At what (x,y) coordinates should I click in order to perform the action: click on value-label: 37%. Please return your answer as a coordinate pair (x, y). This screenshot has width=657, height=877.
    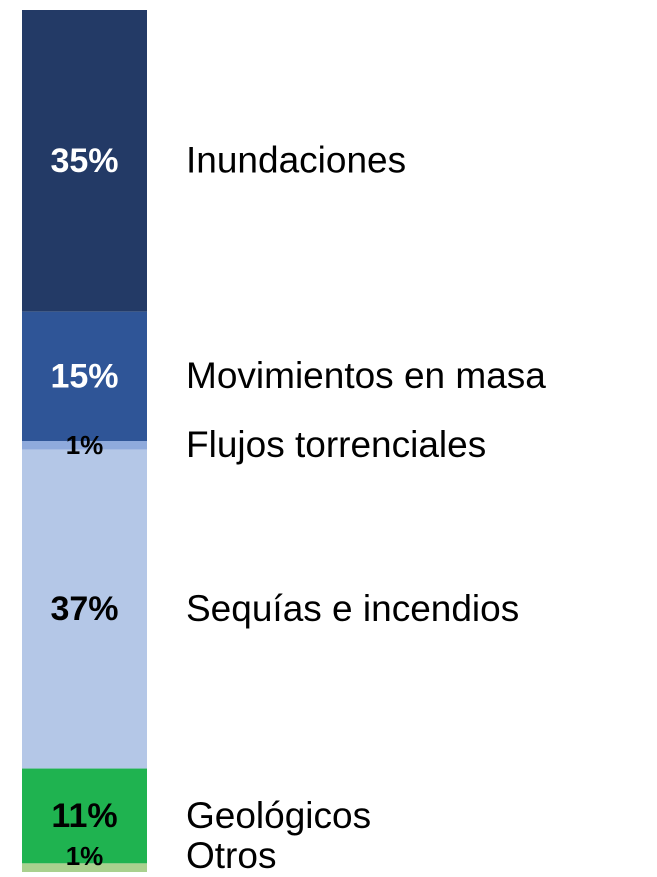
    Looking at the image, I should click on (84, 609).